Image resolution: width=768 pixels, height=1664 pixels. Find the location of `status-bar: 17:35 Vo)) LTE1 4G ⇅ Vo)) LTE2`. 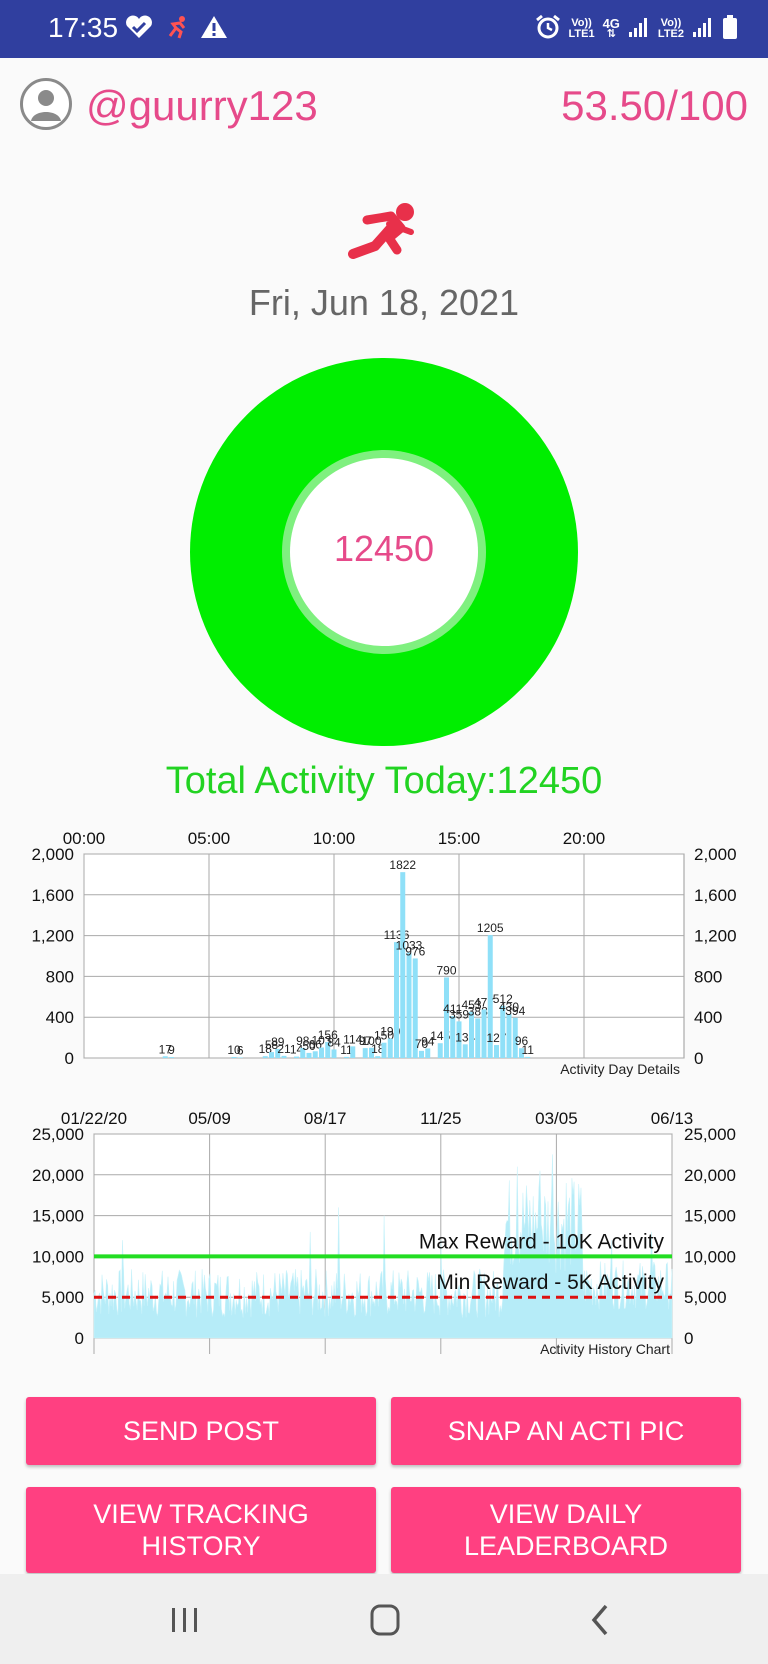

status-bar: 17:35 Vo)) LTE1 4G ⇅ Vo)) LTE2 is located at coordinates (384, 29).